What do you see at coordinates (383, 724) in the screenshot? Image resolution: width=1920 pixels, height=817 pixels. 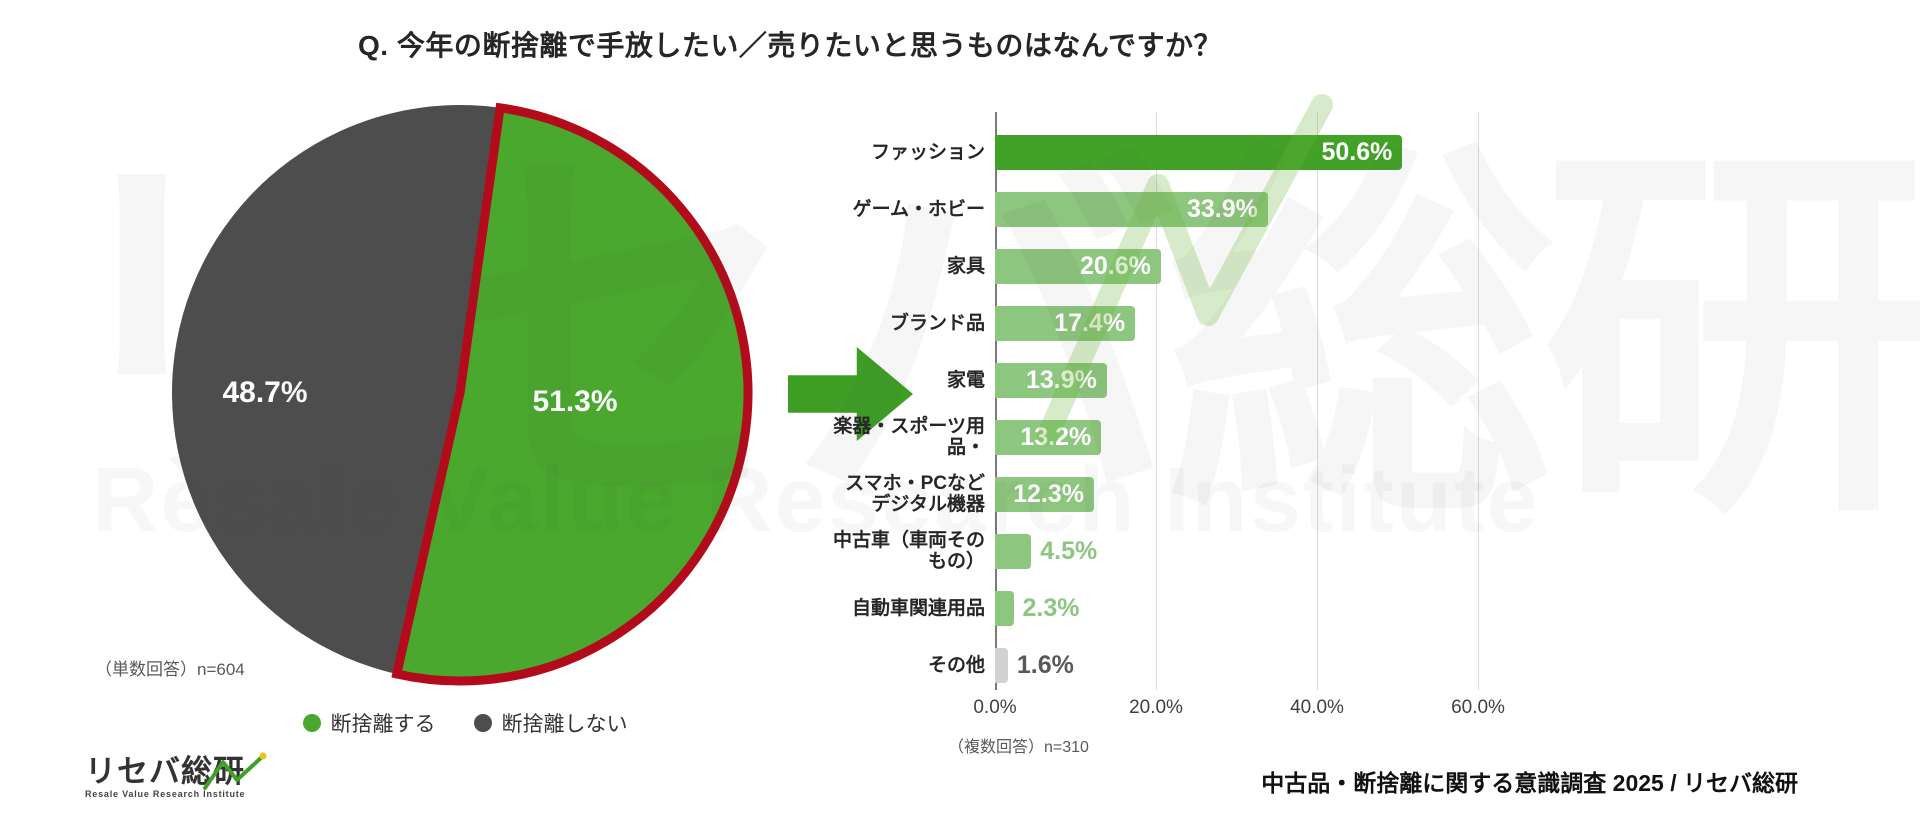 I see `legend-label: 断捨離する` at bounding box center [383, 724].